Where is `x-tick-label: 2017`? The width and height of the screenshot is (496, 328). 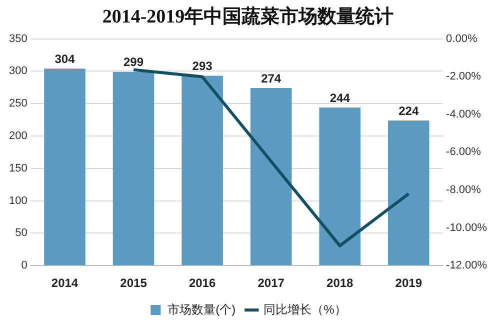 x-tick-label: 2017 is located at coordinates (271, 283).